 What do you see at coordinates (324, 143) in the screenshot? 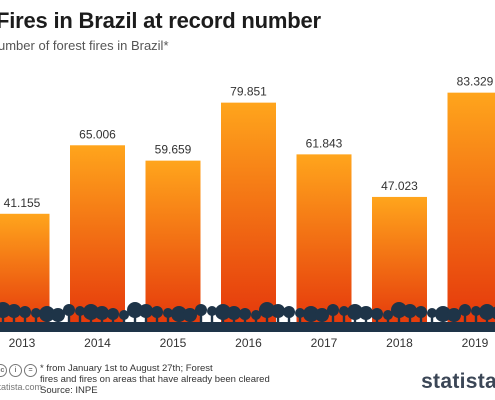
I see `value-label-2017: 61.843` at bounding box center [324, 143].